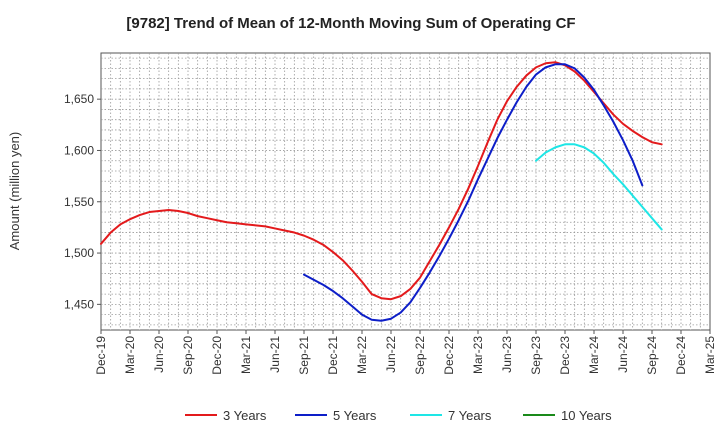 This screenshot has width=720, height=440. What do you see at coordinates (478, 355) in the screenshot?
I see `x-tick-label: Mar-23` at bounding box center [478, 355].